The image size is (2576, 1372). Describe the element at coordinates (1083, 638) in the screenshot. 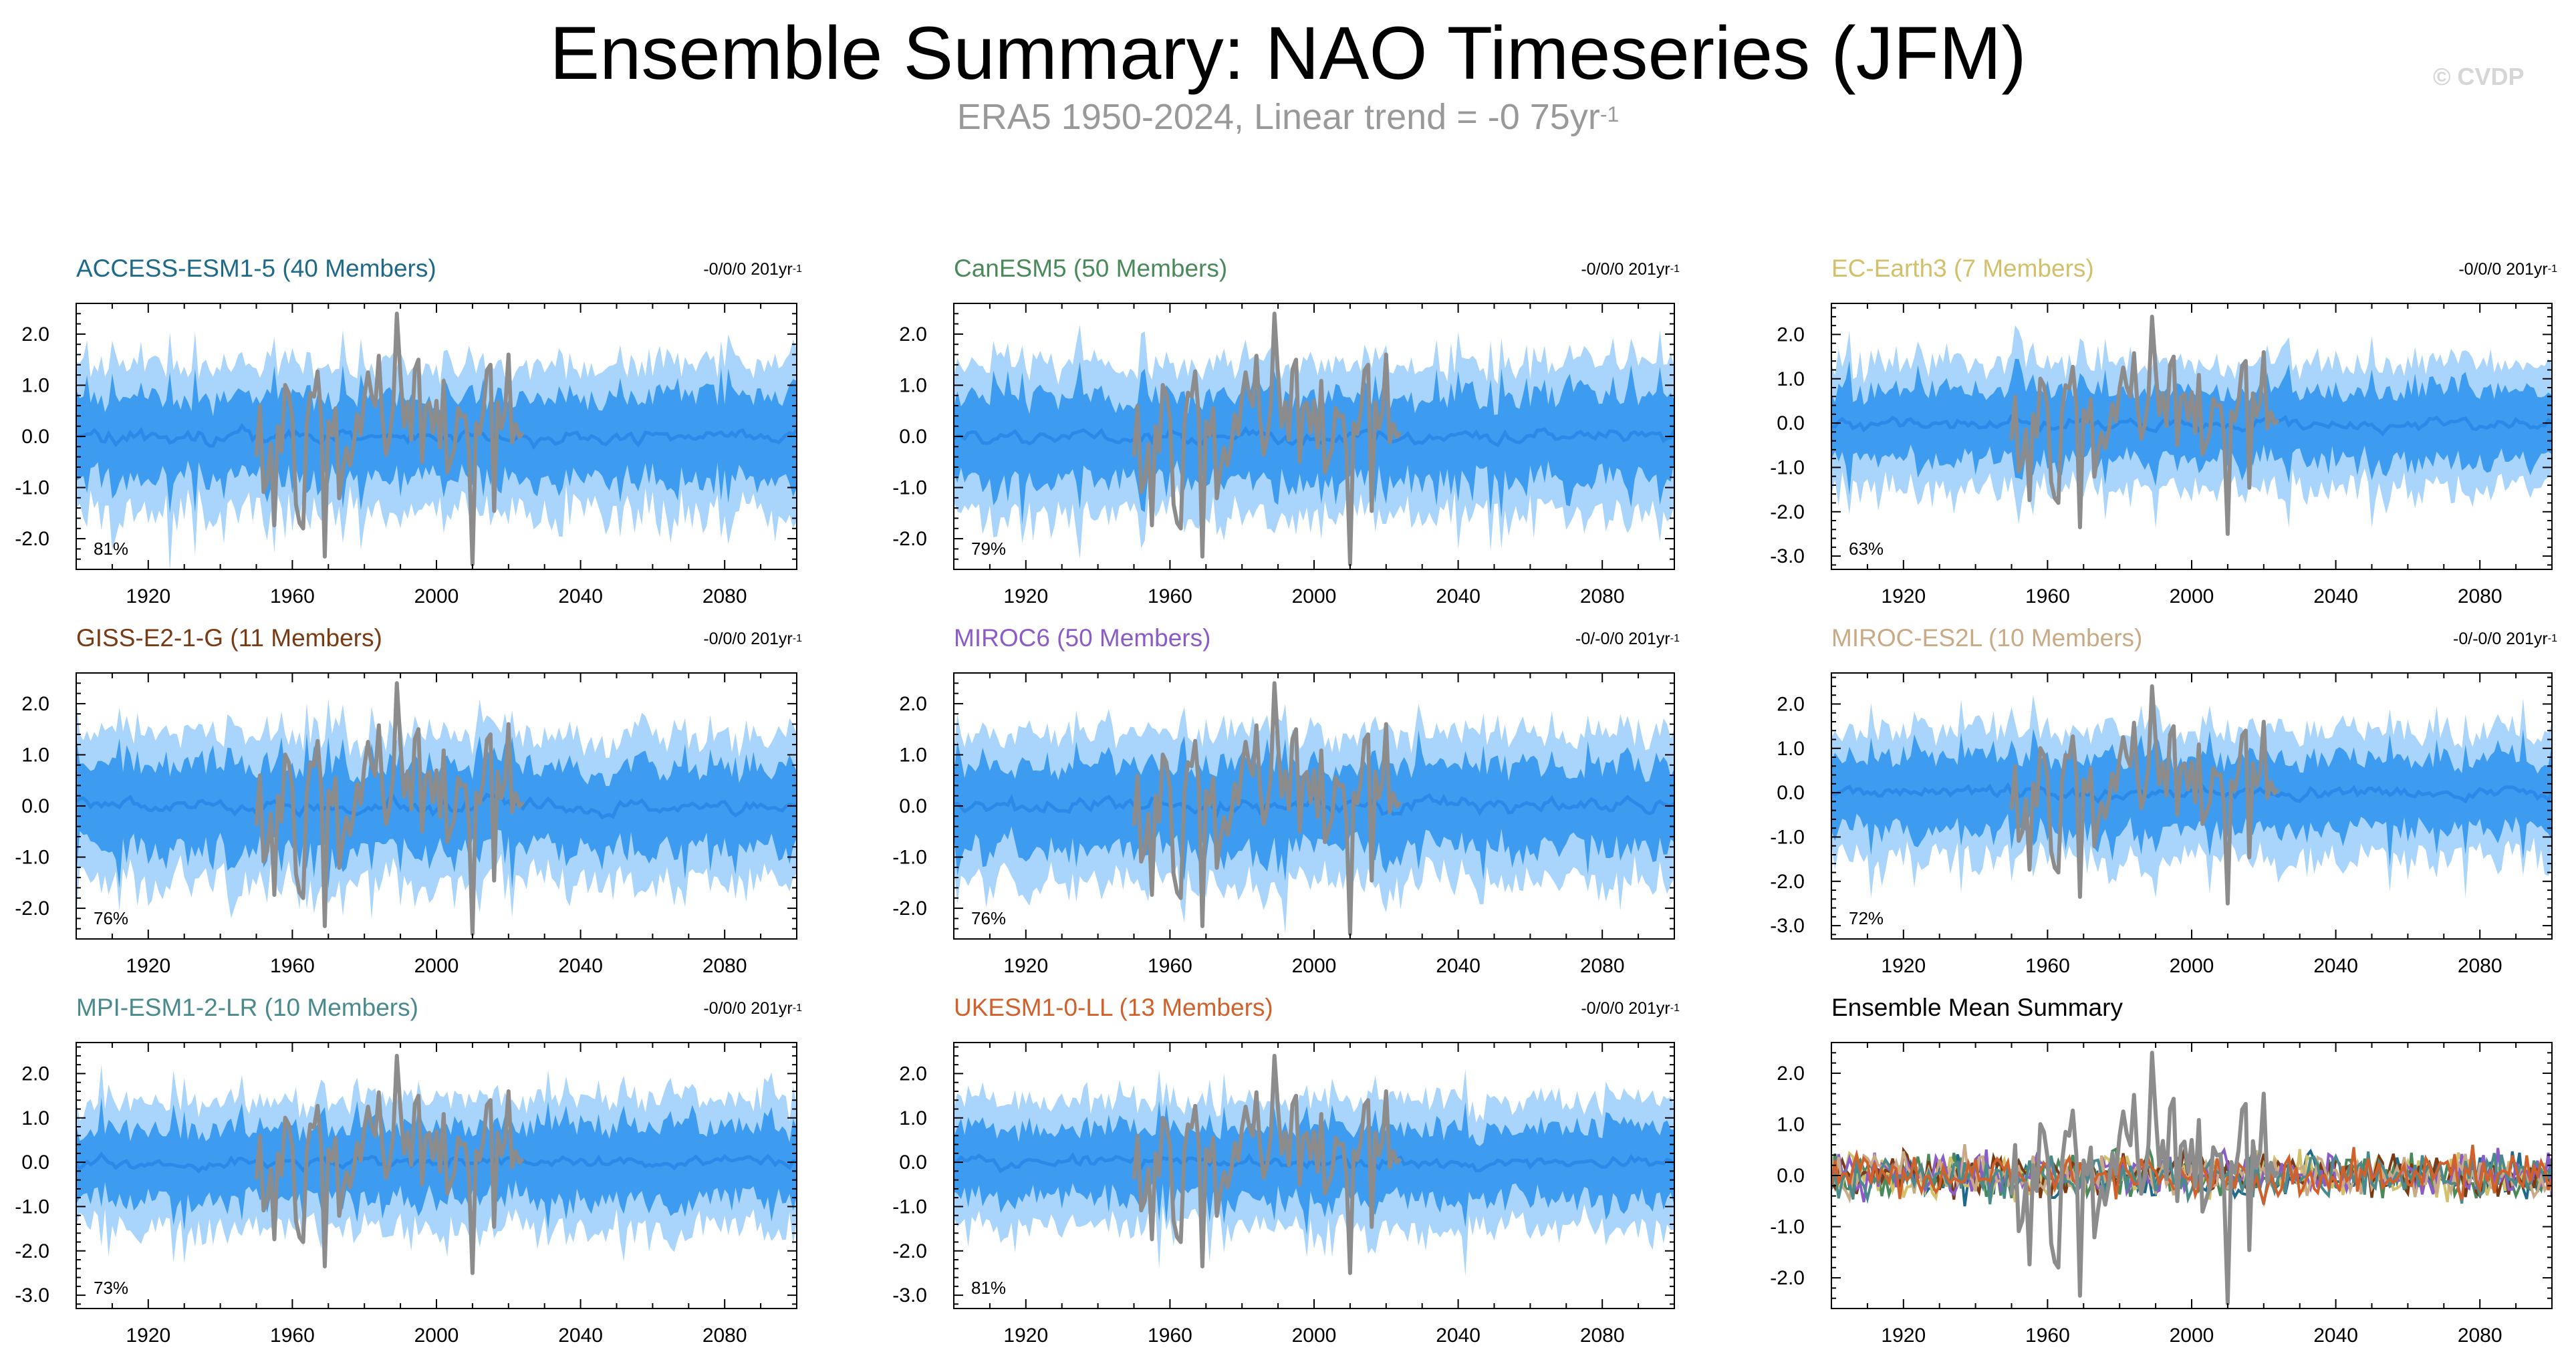

I see `panel-title: MIROC6 (50 Members)` at that location.